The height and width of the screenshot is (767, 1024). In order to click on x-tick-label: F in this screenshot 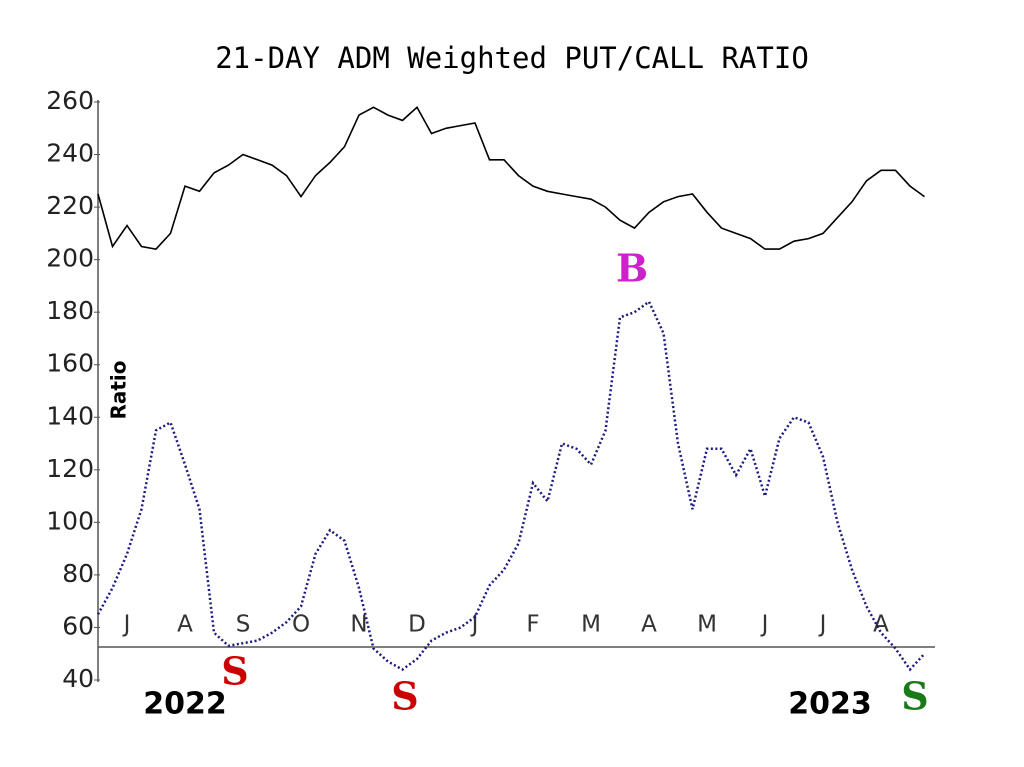, I will do `click(532, 625)`.